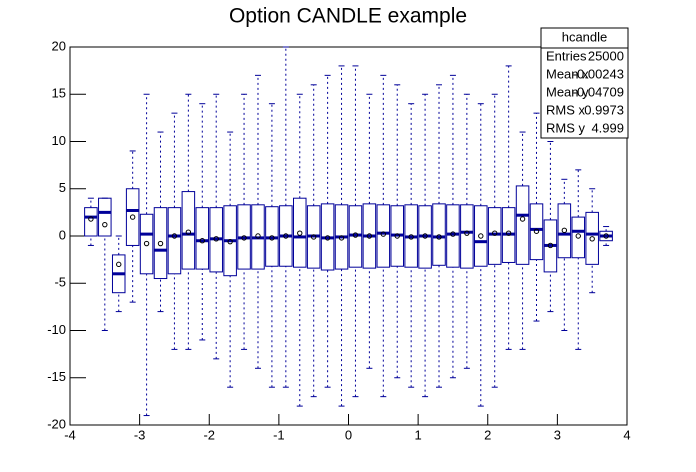 The height and width of the screenshot is (472, 696). I want to click on y-tick-label: -5, so click(60, 282).